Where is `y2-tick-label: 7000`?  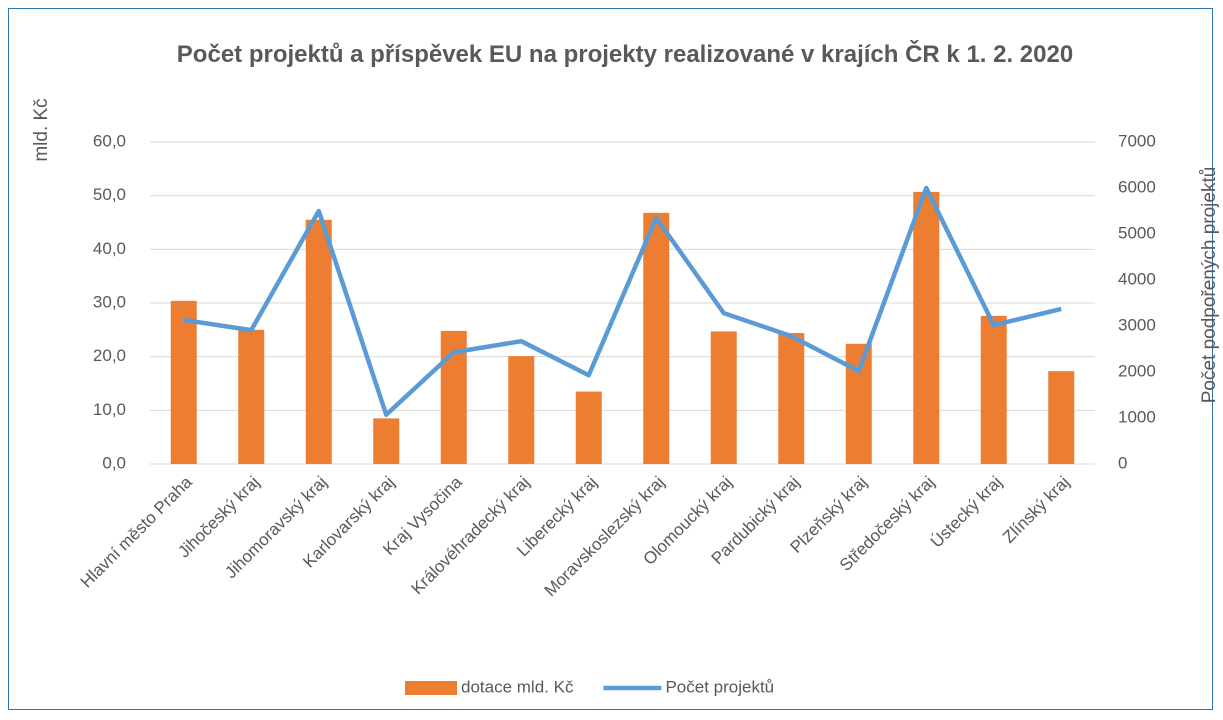
y2-tick-label: 7000 is located at coordinates (1137, 140).